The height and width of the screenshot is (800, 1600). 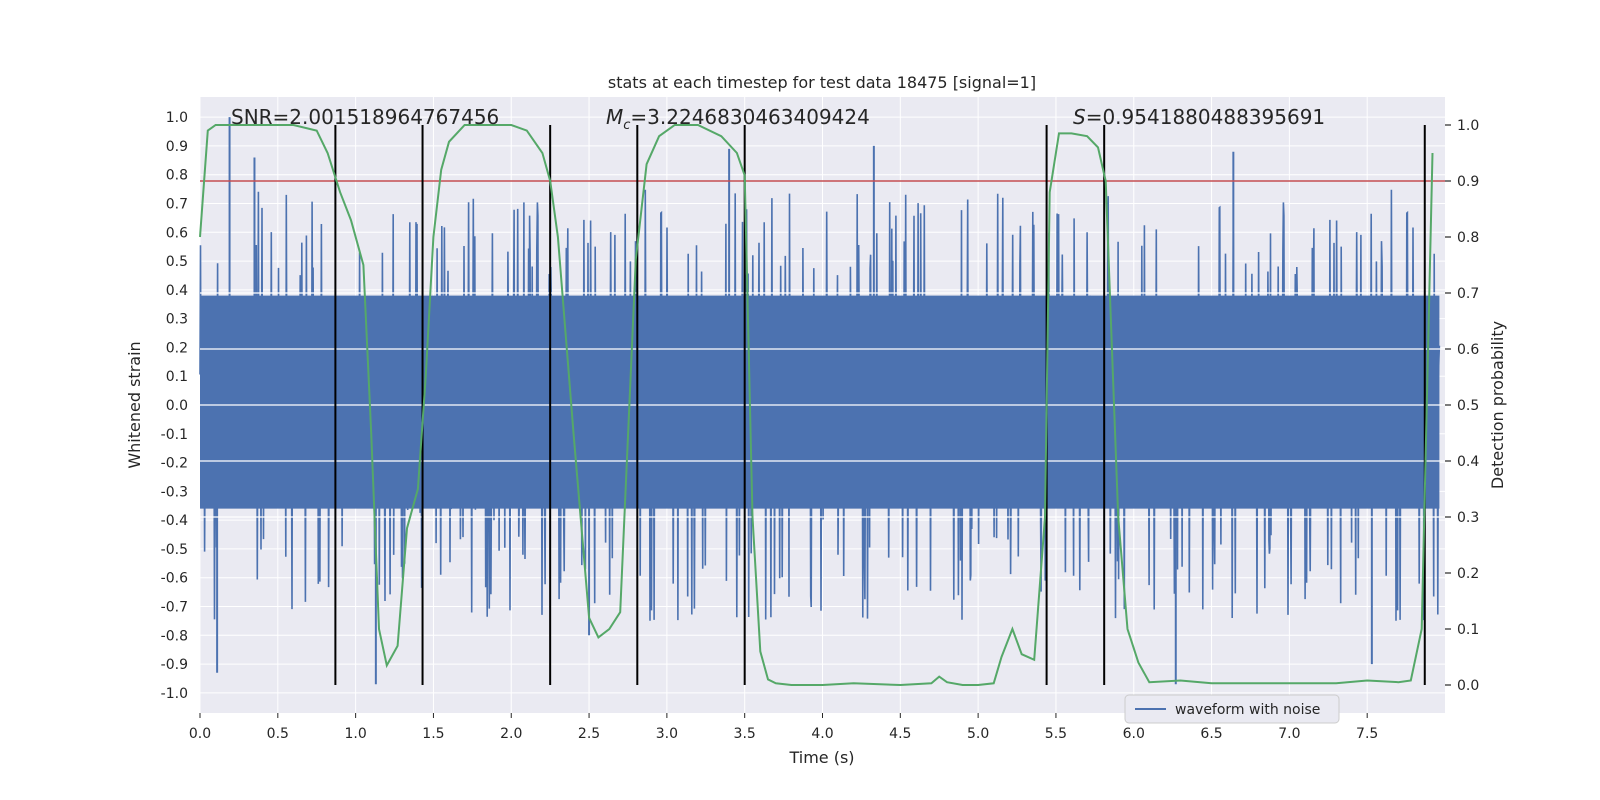 I want to click on x-tick-label: 0.5, so click(x=278, y=734).